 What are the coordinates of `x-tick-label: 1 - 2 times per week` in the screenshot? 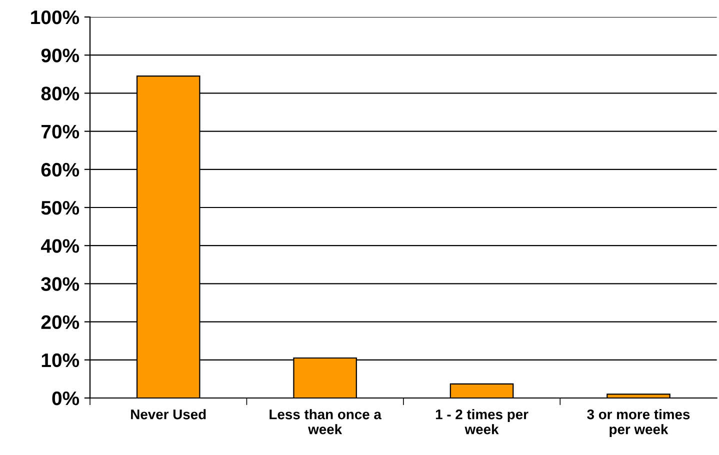 It's located at (482, 421).